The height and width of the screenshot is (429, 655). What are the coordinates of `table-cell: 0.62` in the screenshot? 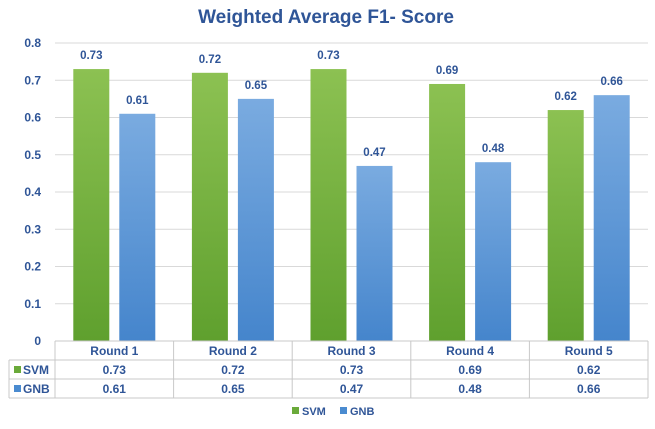 It's located at (589, 370).